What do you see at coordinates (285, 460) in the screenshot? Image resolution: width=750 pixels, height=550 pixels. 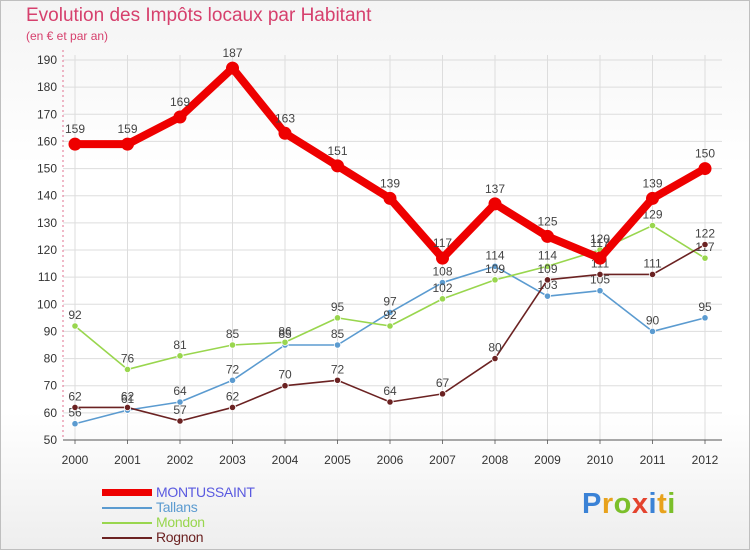 I see `x-tick-label: 2004` at bounding box center [285, 460].